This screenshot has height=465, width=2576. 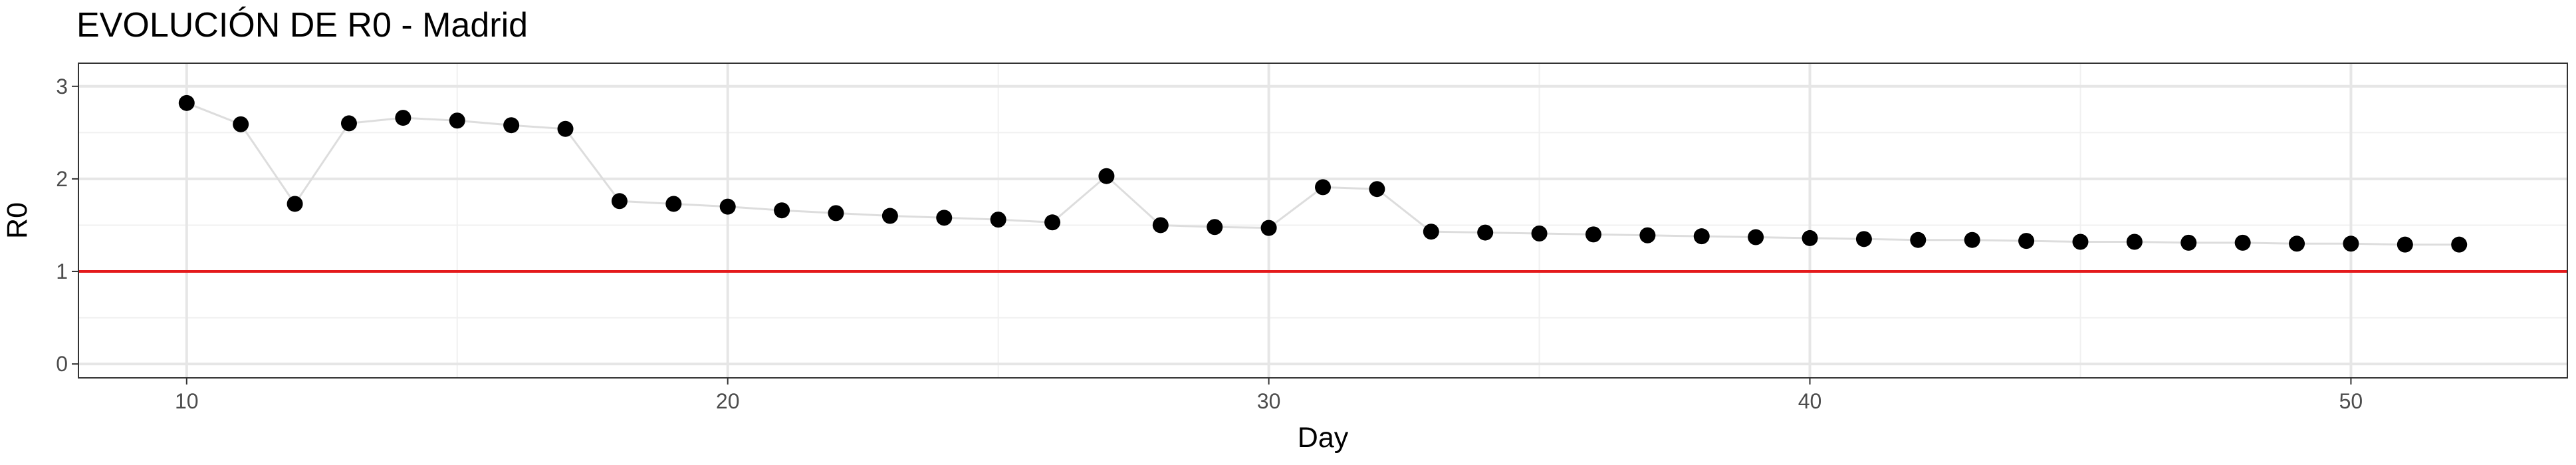 What do you see at coordinates (62, 179) in the screenshot?
I see `y-tick-label: 2` at bounding box center [62, 179].